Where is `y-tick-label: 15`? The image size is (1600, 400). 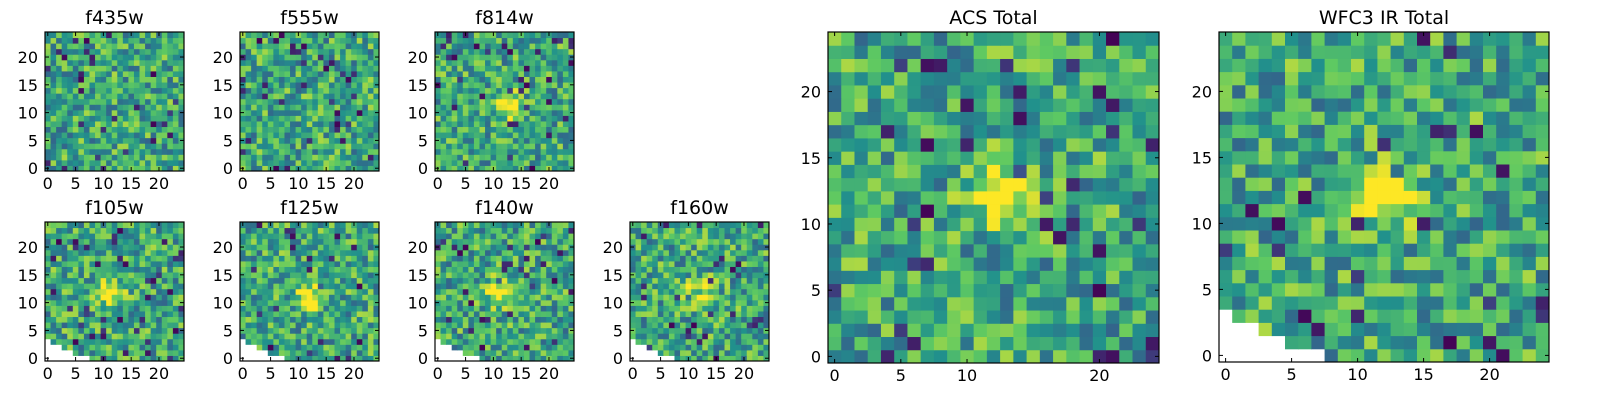 y-tick-label: 15 is located at coordinates (613, 275).